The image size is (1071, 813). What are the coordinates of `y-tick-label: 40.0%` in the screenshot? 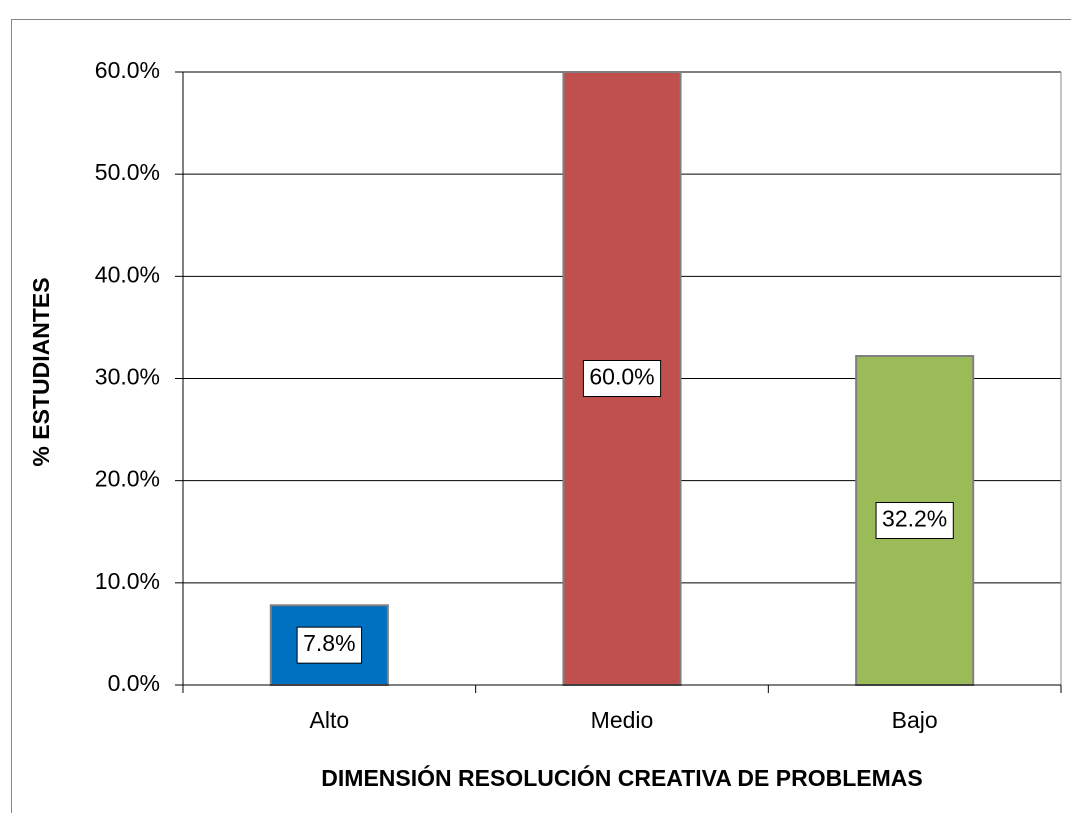 It's located at (127, 274).